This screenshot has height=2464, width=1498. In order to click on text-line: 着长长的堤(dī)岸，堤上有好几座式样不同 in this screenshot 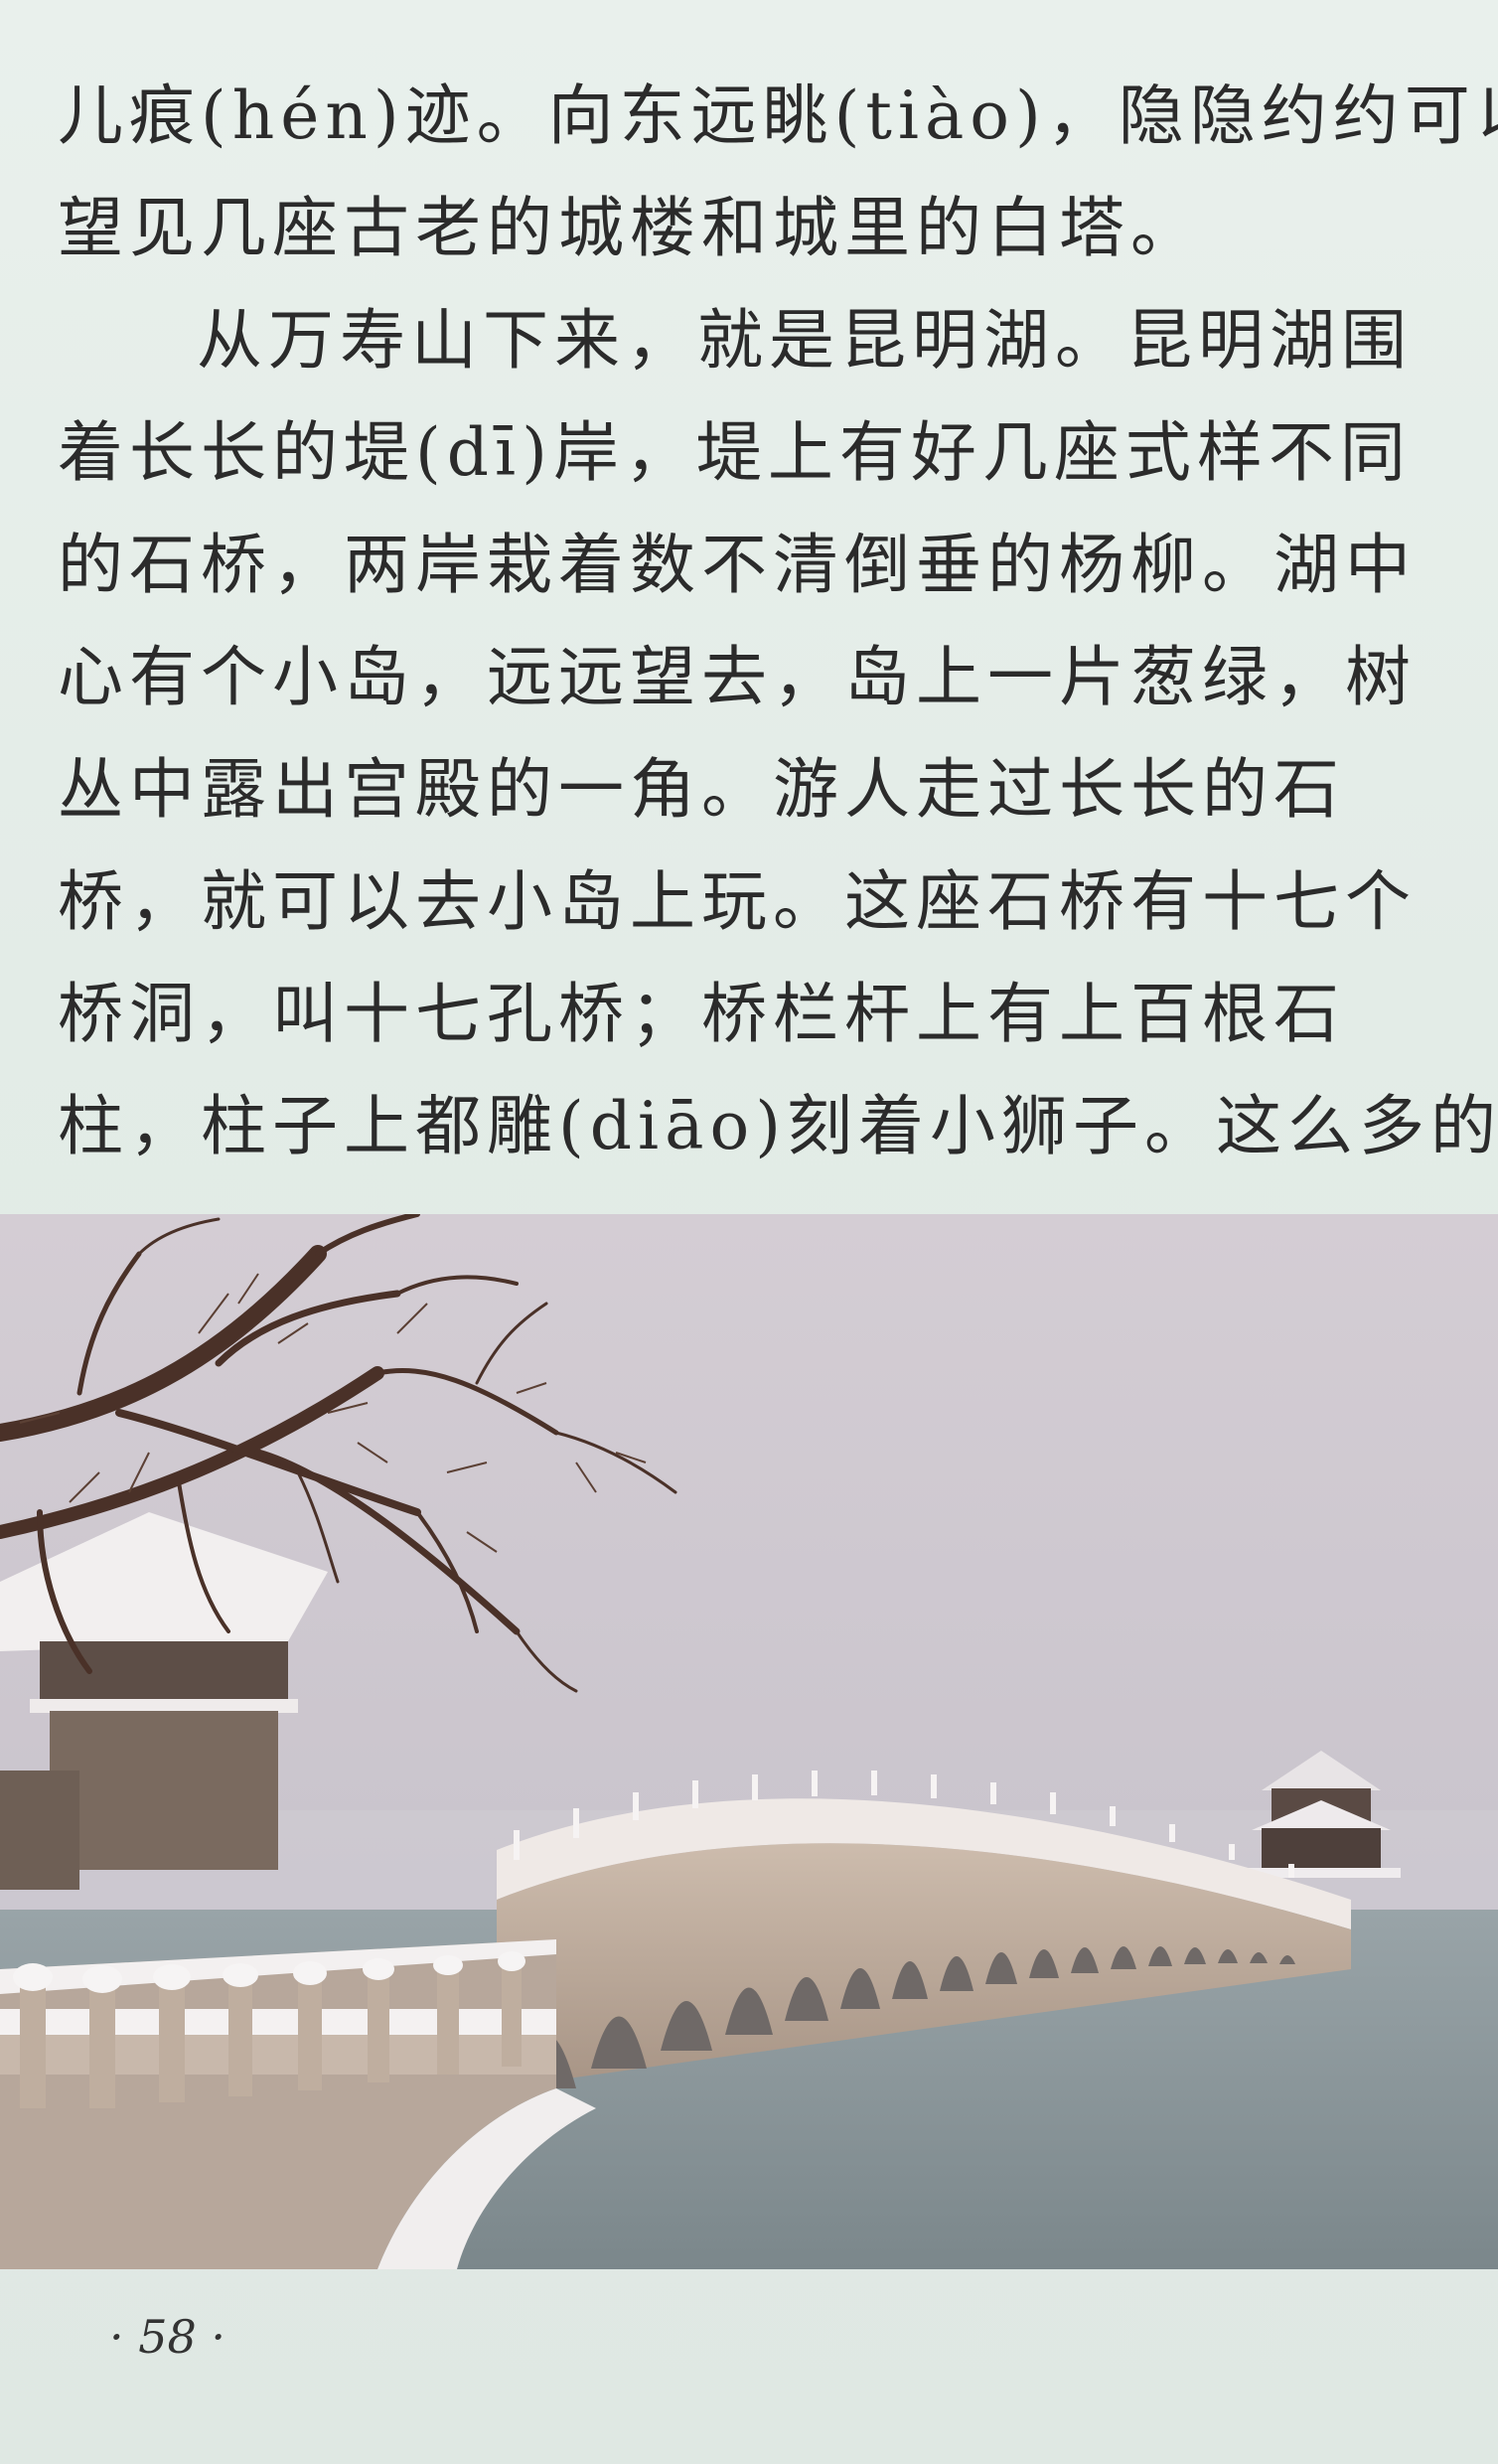, I will do `click(735, 453)`.